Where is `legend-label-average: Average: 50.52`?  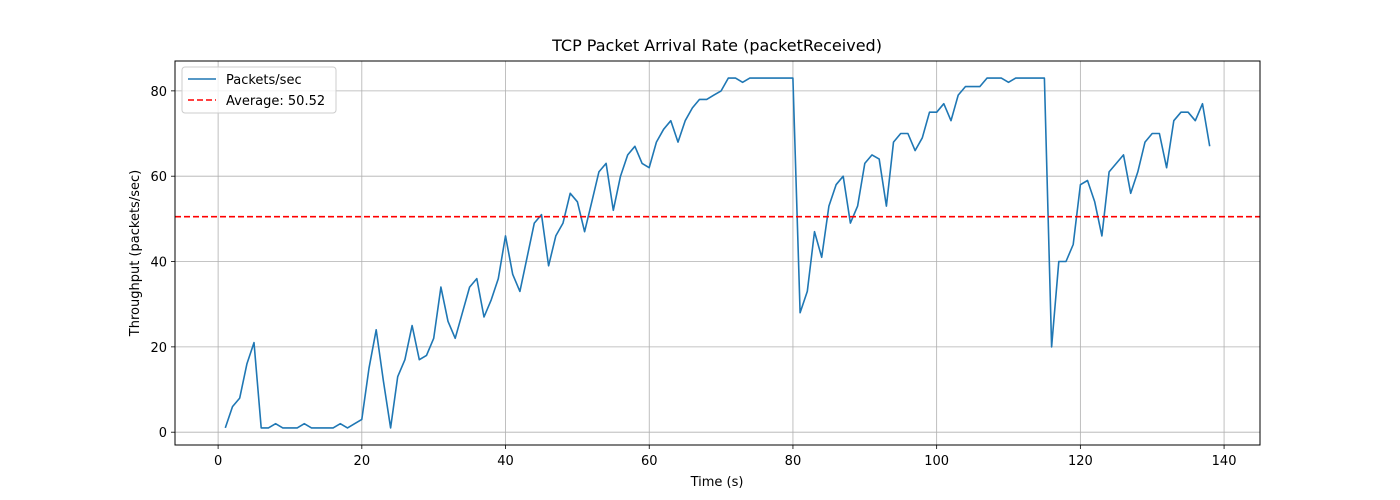
legend-label-average: Average: 50.52 is located at coordinates (275, 101).